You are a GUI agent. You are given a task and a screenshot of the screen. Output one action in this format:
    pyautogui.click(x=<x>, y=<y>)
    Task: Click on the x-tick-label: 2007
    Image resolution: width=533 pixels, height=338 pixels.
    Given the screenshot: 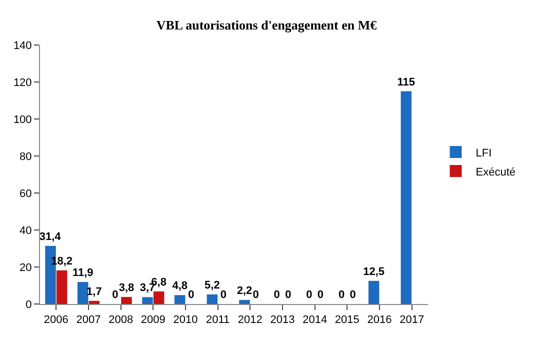 What is the action you would take?
    pyautogui.click(x=88, y=320)
    